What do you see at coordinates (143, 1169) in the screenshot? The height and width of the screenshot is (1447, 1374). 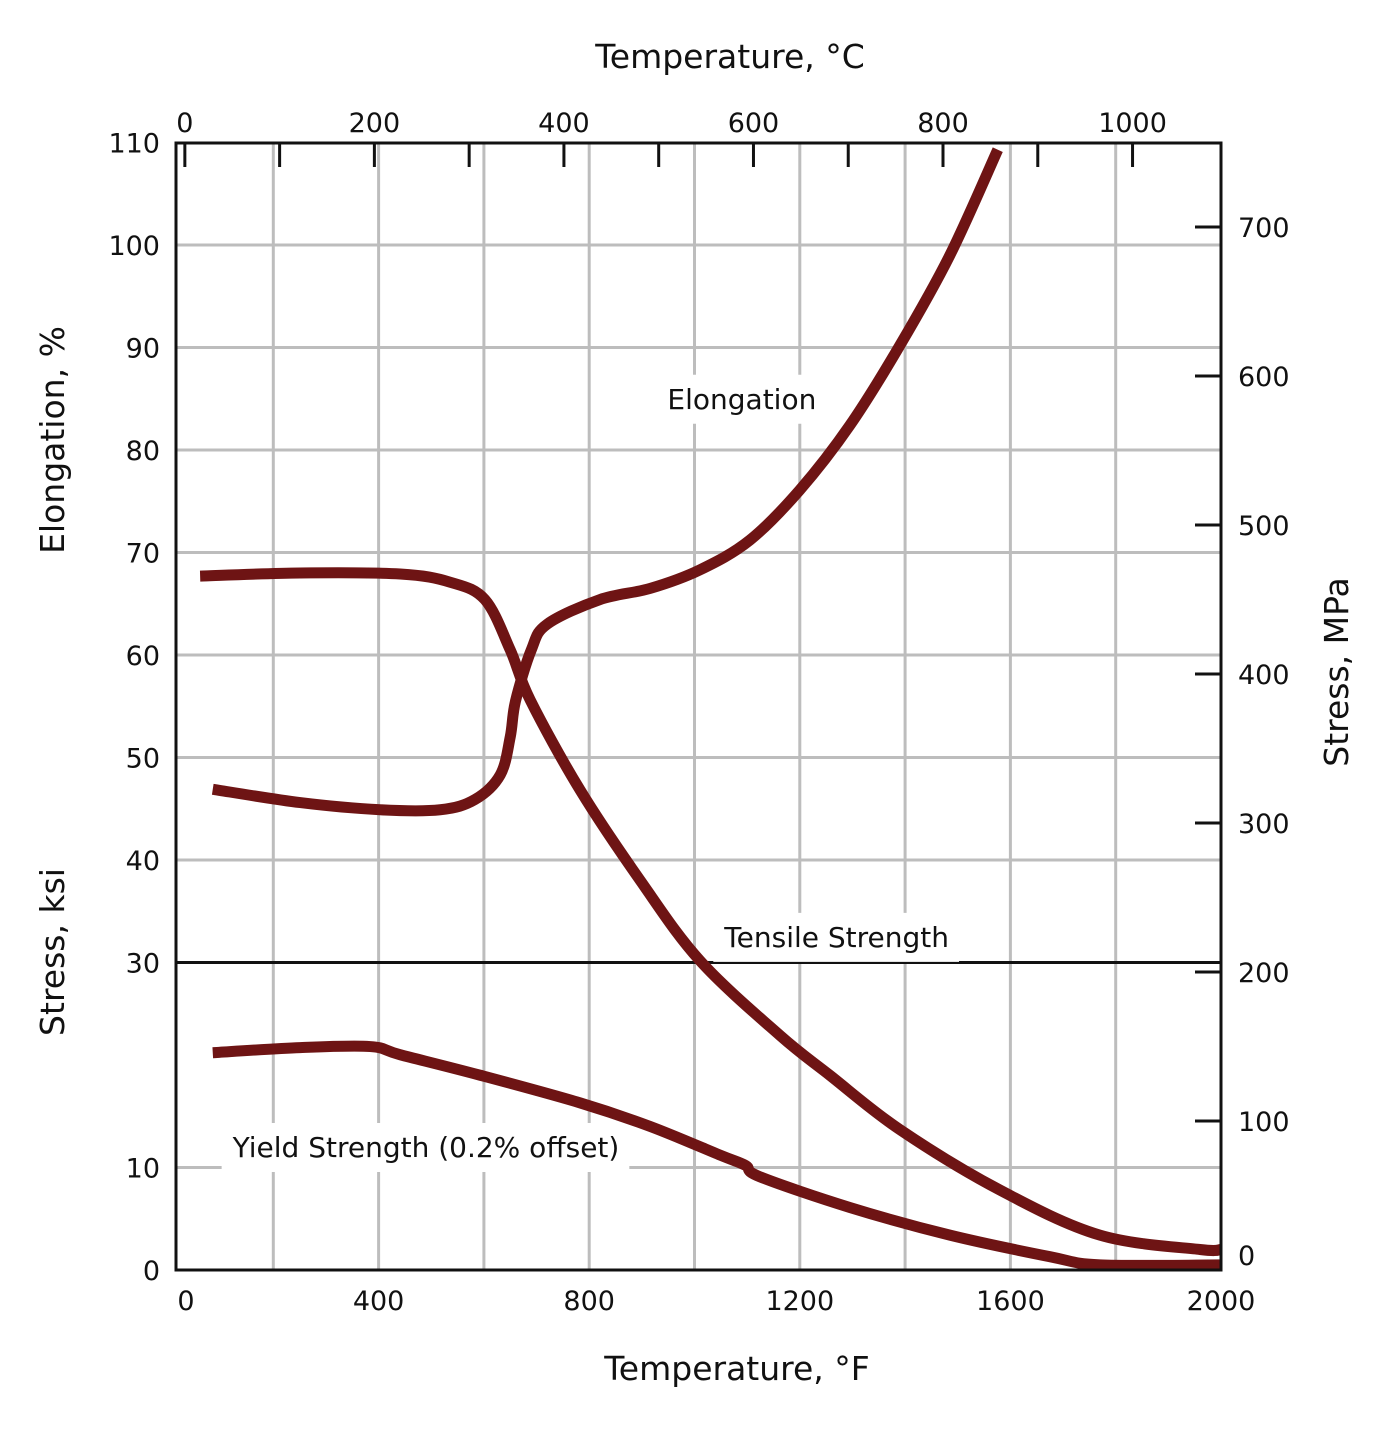 I see `y-left-tick-label: 10` at bounding box center [143, 1169].